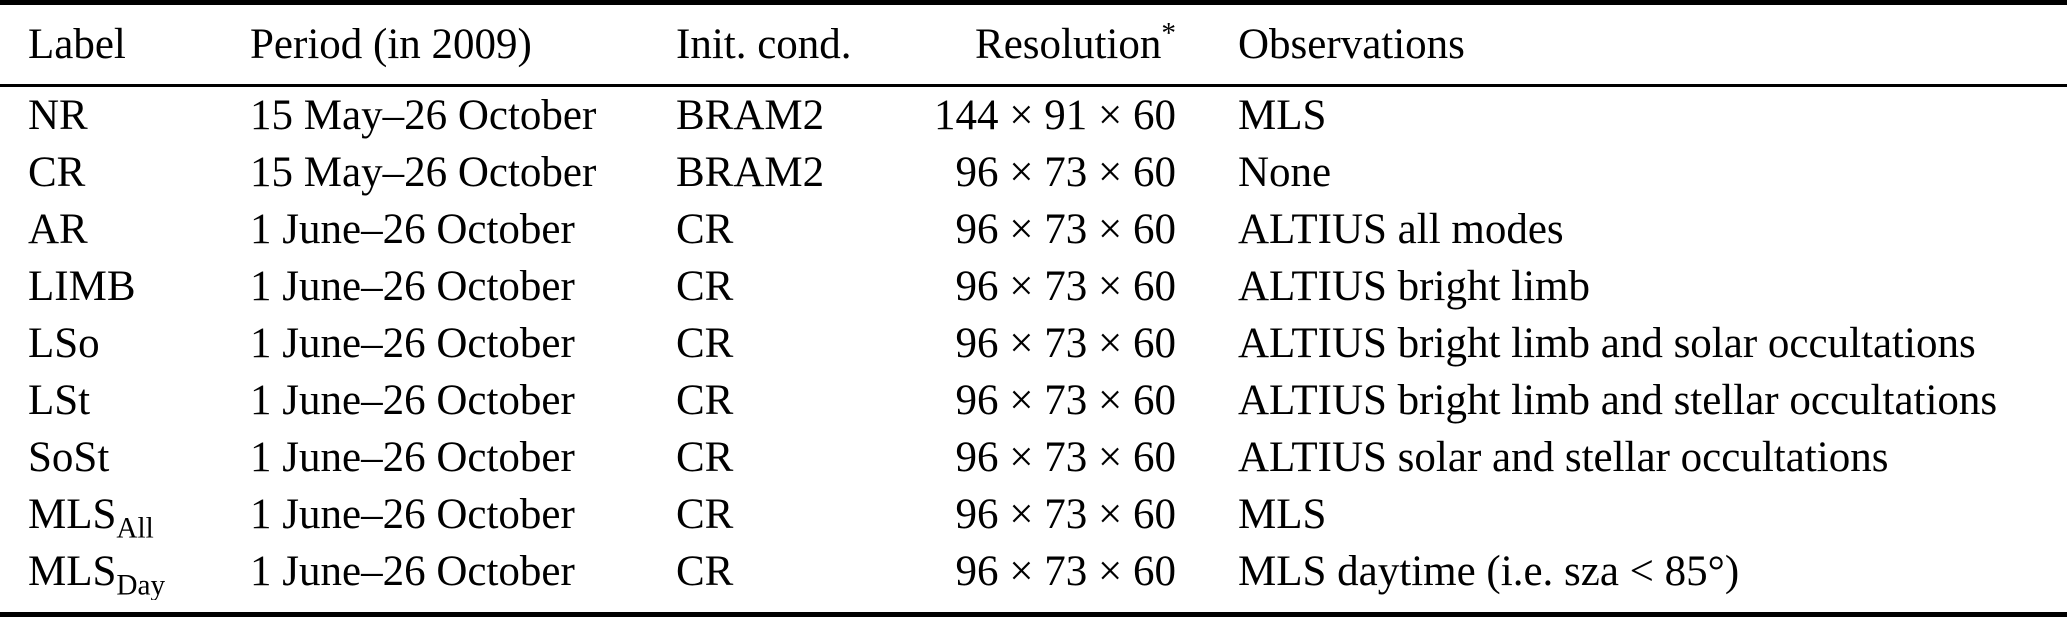 This screenshot has height=617, width=2067. What do you see at coordinates (125, 457) in the screenshot?
I see `cell-label: SoSt` at bounding box center [125, 457].